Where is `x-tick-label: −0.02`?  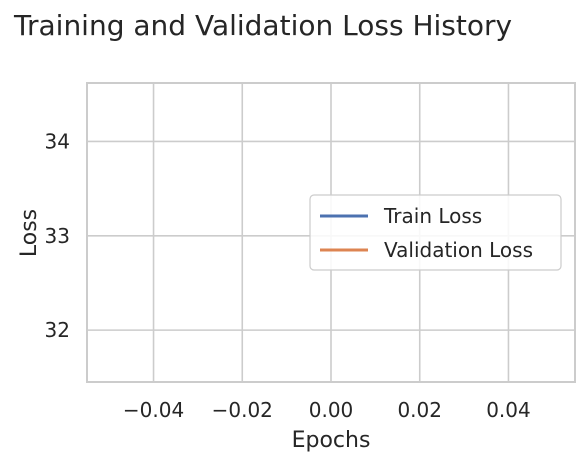 x-tick-label: −0.02 is located at coordinates (242, 410).